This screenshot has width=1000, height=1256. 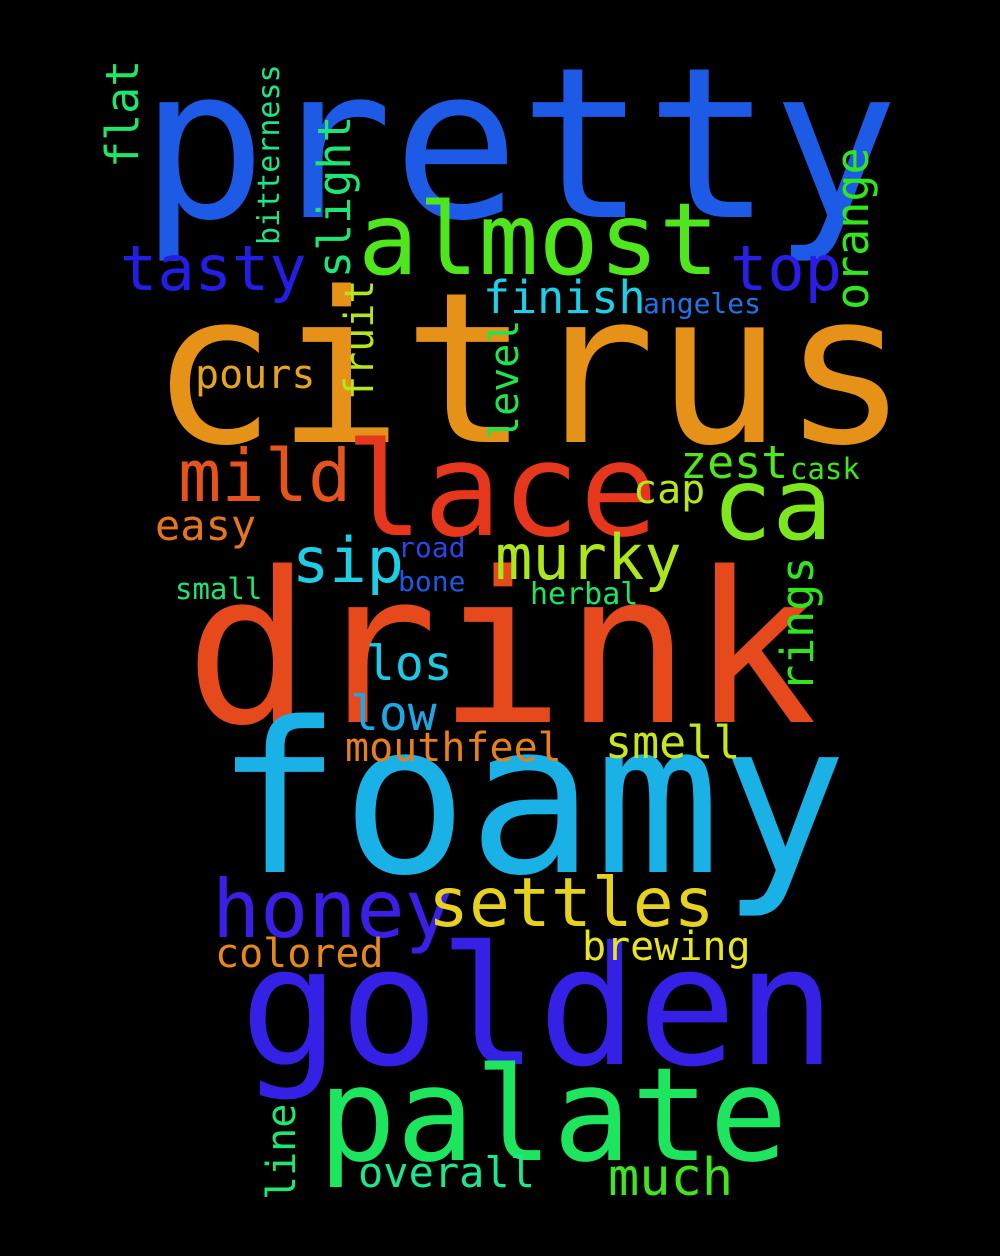 What do you see at coordinates (505, 379) in the screenshot?
I see `word-level: level` at bounding box center [505, 379].